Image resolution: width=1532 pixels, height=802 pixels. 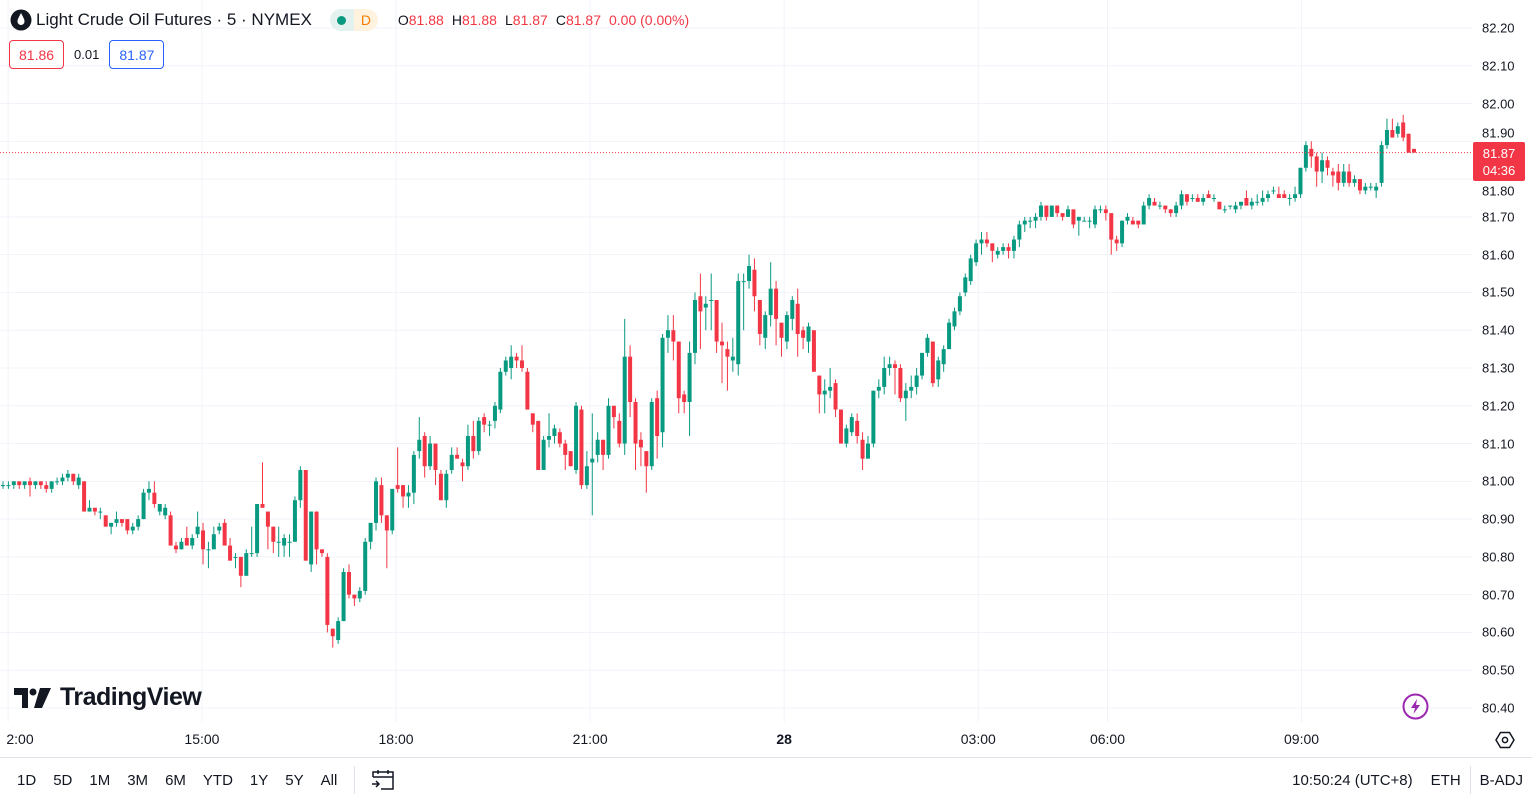 What do you see at coordinates (217, 780) in the screenshot?
I see `range-ytd: YTD` at bounding box center [217, 780].